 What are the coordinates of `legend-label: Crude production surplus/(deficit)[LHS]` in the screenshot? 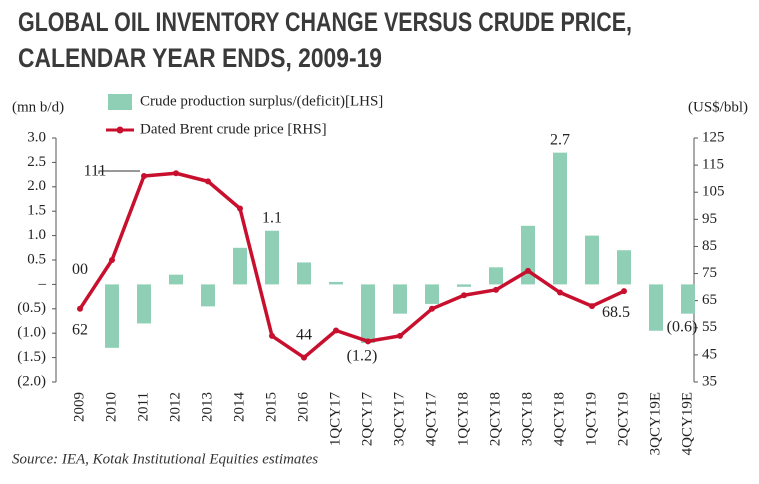 It's located at (261, 101).